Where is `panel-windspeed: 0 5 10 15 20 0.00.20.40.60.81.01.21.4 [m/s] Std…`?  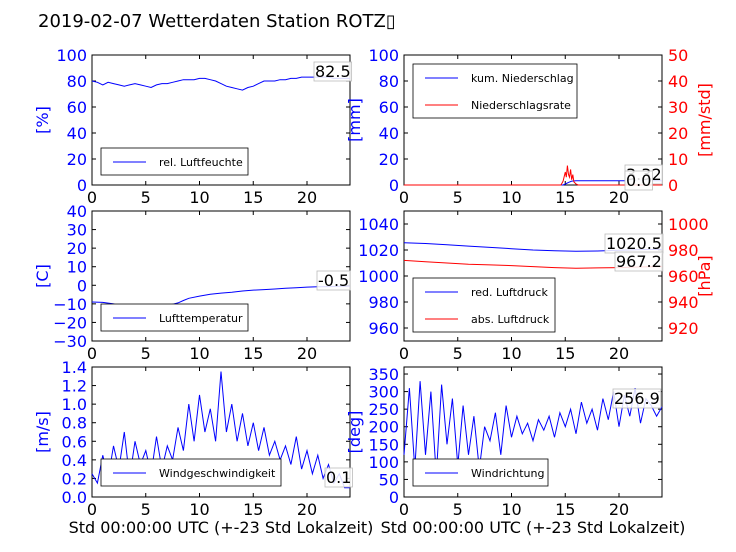 panel-windspeed: 0 5 10 15 20 0.00.20.40.60.81.01.21.4 [m/s] Std… is located at coordinates (203, 447).